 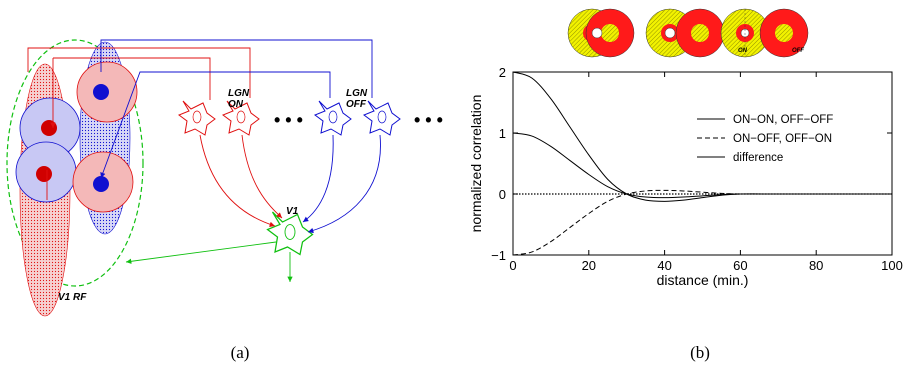 I want to click on v1-label: V1, so click(x=292, y=211).